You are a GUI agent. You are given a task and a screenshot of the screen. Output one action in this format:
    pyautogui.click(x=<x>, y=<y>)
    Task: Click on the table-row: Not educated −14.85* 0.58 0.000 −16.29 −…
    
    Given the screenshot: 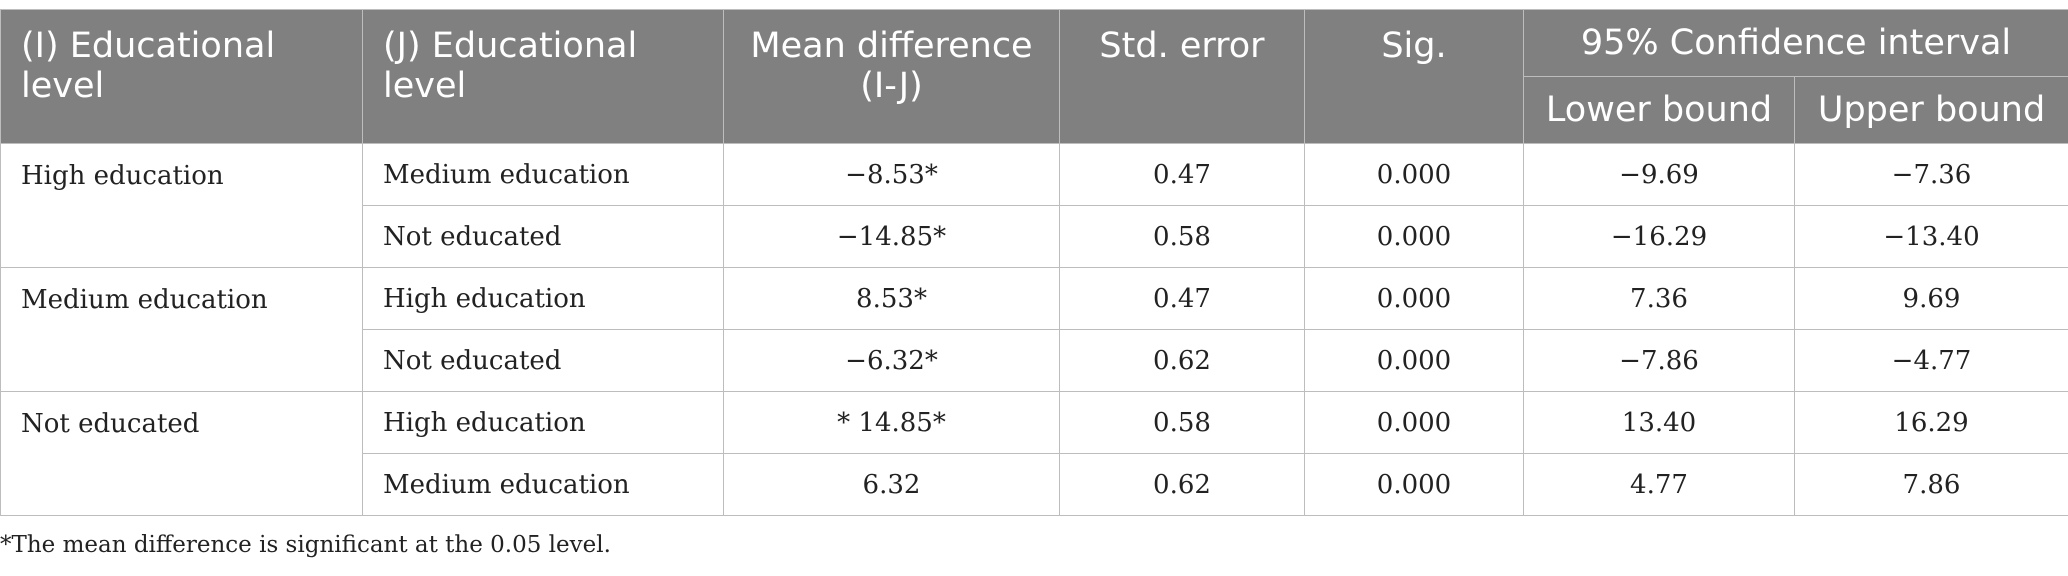 What is the action you would take?
    pyautogui.click(x=1034, y=236)
    